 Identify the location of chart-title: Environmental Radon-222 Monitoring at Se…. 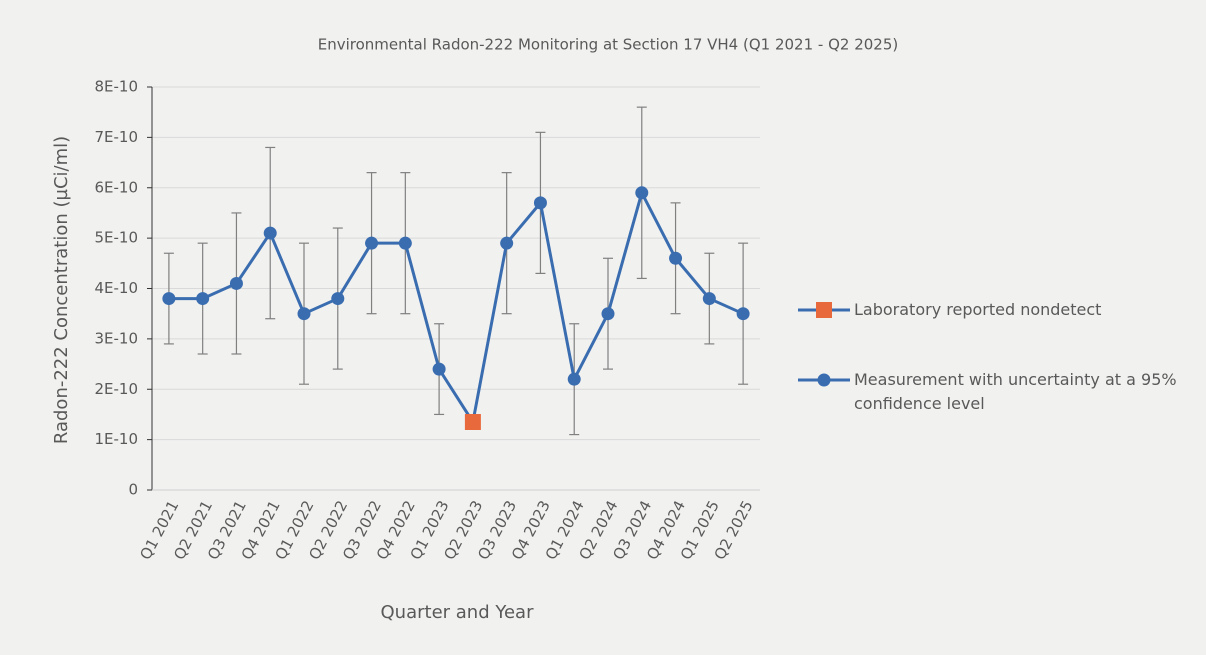
(608, 45).